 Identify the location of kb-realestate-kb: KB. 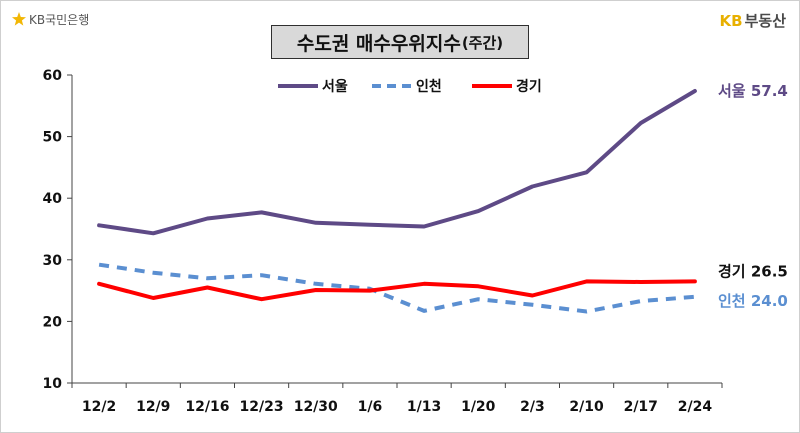
(731, 21).